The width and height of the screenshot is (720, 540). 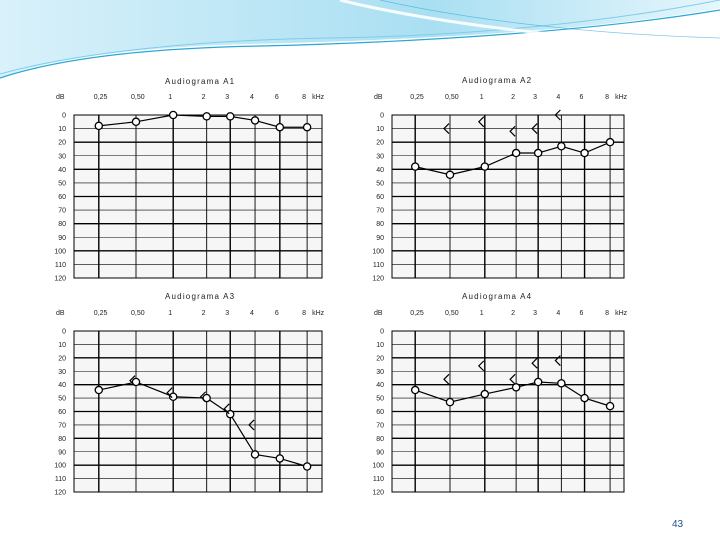 What do you see at coordinates (252, 313) in the screenshot?
I see `x-tick-label: 4` at bounding box center [252, 313].